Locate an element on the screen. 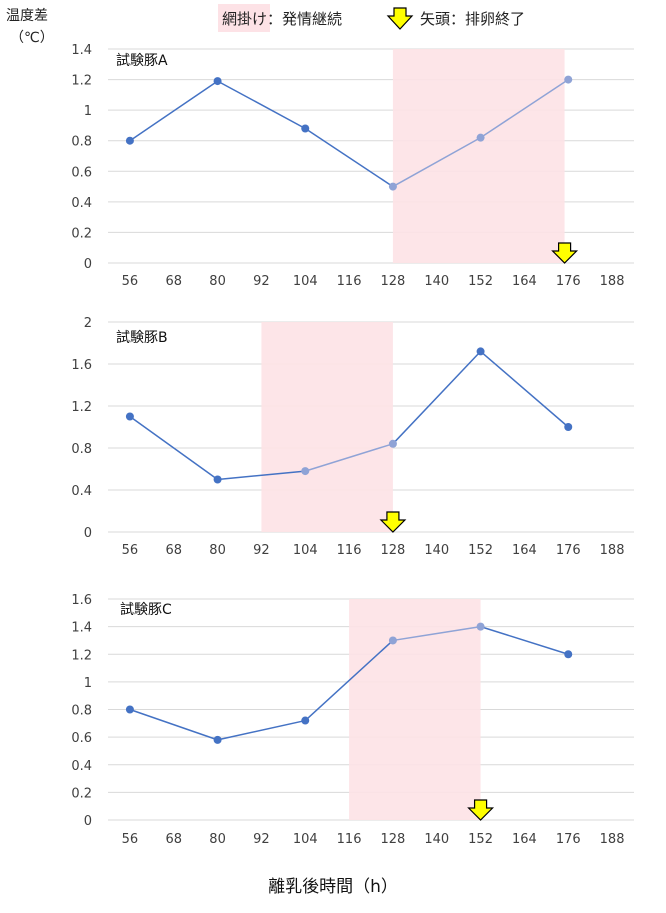 This screenshot has height=913, width=666. legend: 網掛け：発情継続 矢頭：排卵終了 is located at coordinates (371, 18).